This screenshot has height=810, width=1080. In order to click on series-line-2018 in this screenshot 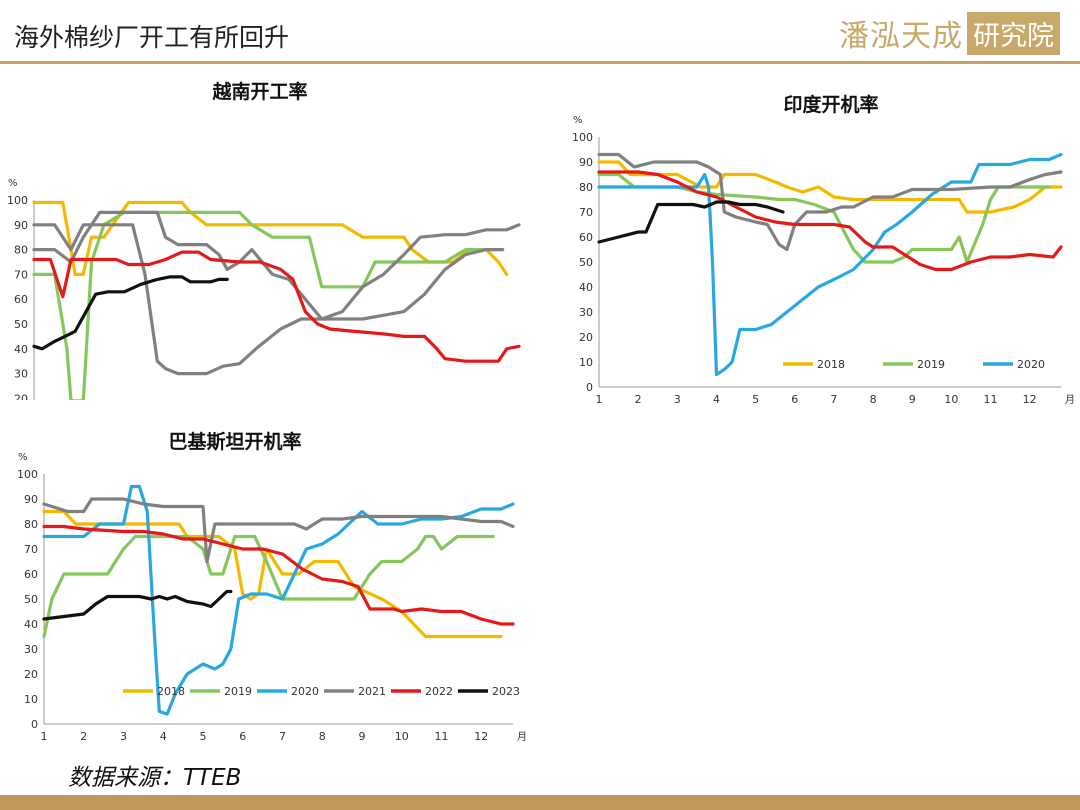, I will do `click(830, 187)`.